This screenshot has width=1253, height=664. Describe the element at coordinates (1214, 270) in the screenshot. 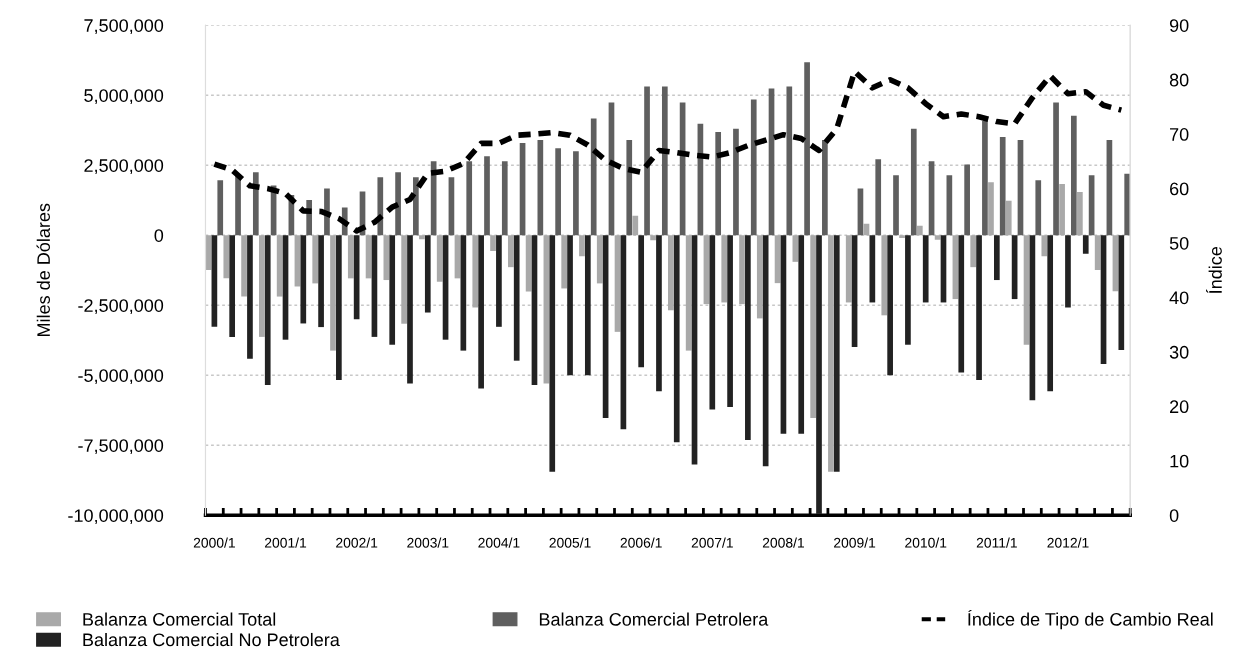

I see `y2-axis-title: Índice` at that location.